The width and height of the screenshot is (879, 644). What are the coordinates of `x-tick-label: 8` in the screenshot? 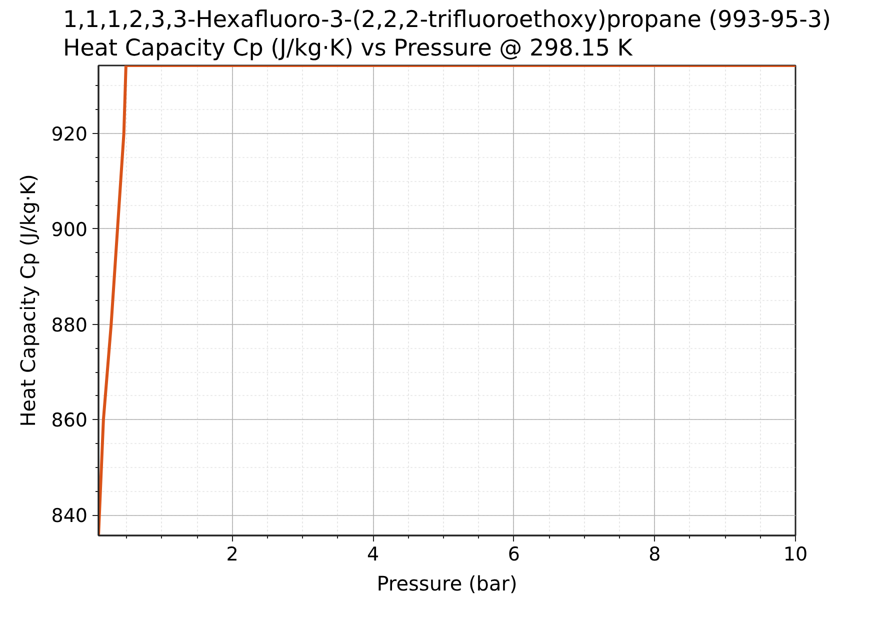 It's located at (654, 555).